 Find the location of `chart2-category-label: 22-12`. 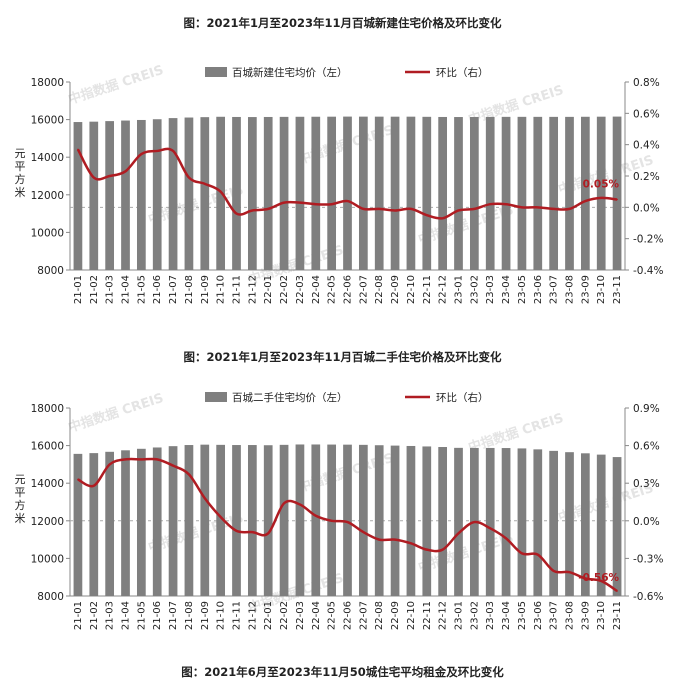

chart2-category-label: 22-12 is located at coordinates (443, 615).